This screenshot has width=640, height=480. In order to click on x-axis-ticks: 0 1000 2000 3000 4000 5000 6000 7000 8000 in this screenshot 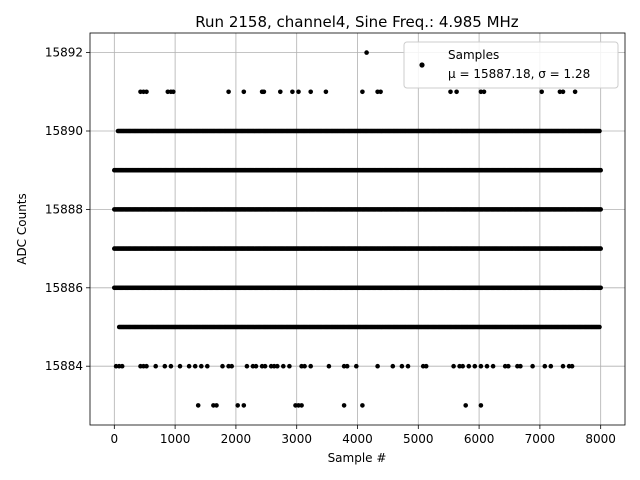, I will do `click(363, 435)`.